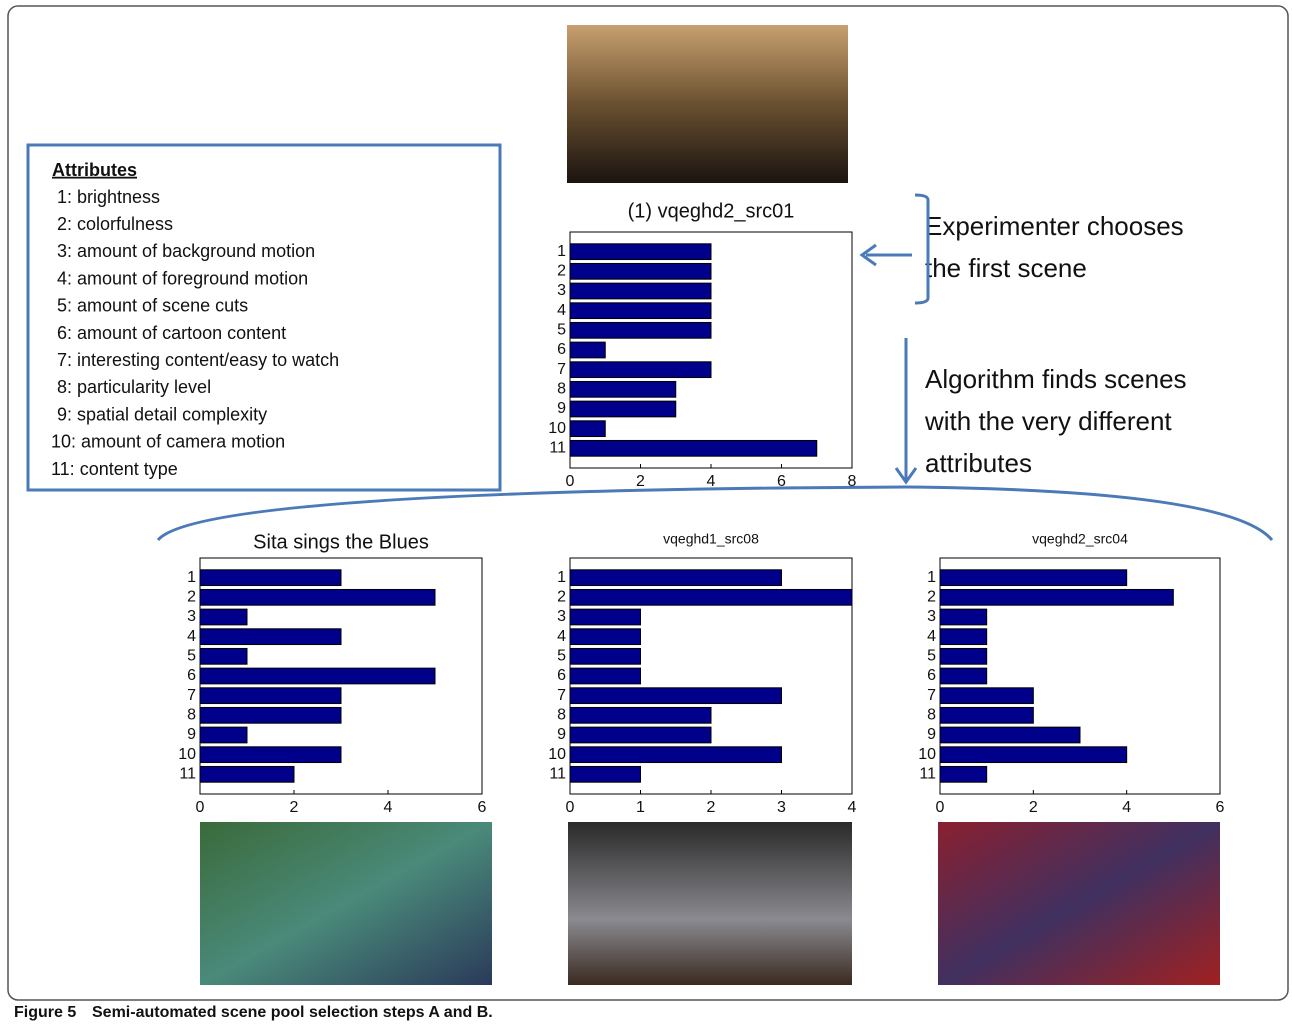  Describe the element at coordinates (182, 278) in the screenshot. I see `attribute-item: 4: amount of foreground motion` at that location.